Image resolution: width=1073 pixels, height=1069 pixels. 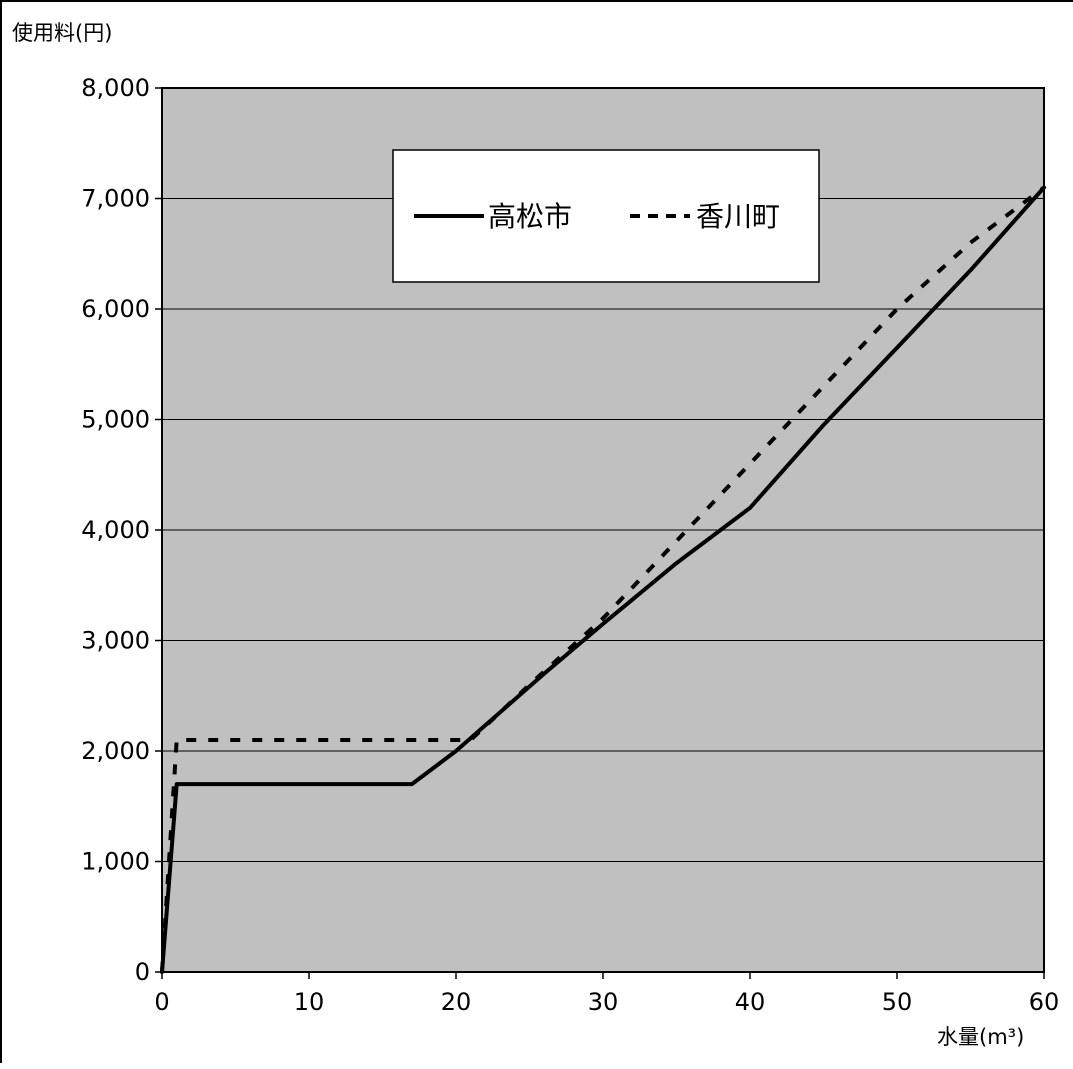 I want to click on x-tick-label-60: 60, so click(x=1044, y=1002).